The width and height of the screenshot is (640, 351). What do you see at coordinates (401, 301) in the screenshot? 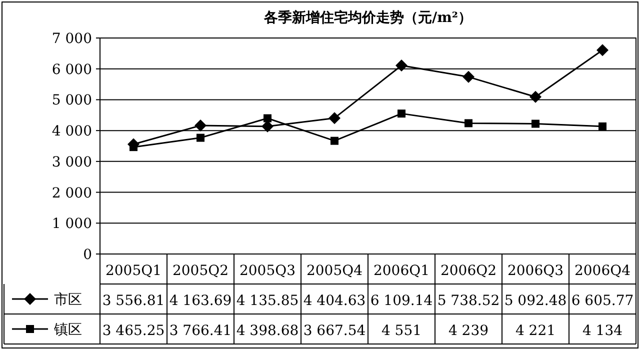
I see `data-label: 6 109.14` at bounding box center [401, 301].